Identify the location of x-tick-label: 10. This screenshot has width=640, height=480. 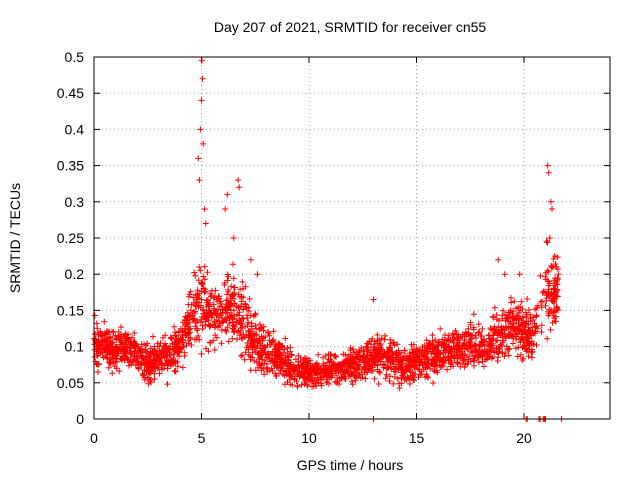
(309, 438).